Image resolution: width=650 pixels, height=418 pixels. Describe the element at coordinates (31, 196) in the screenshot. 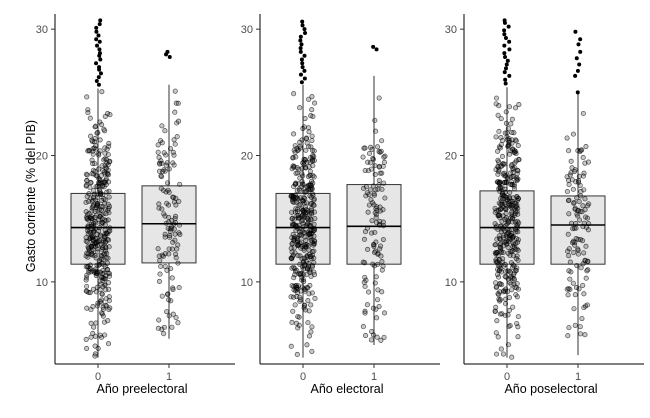

I see `y-axis-title: Gasto corriente (% del PIB)` at that location.